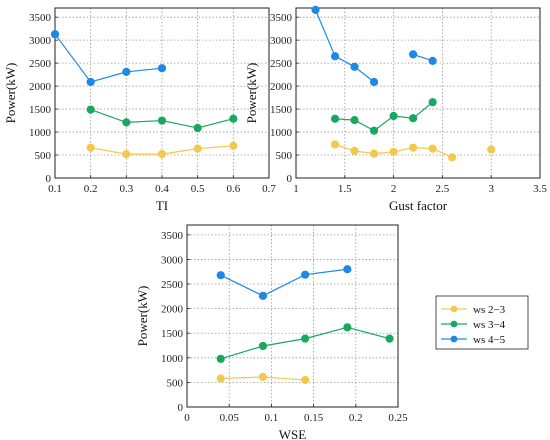 The height and width of the screenshot is (440, 550). Describe the element at coordinates (489, 310) in the screenshot. I see `legend-label: ws 2−3` at that location.